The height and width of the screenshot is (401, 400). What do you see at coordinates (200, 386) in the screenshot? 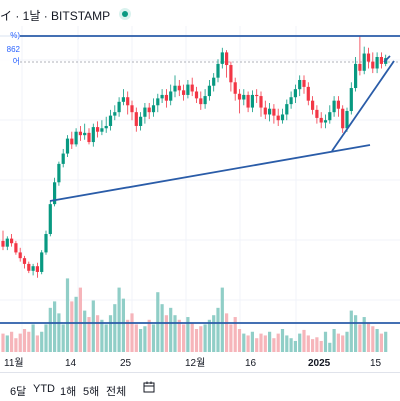
I see `range-toolbar: 6달 YTD 1해 5해 전체` at bounding box center [200, 386].